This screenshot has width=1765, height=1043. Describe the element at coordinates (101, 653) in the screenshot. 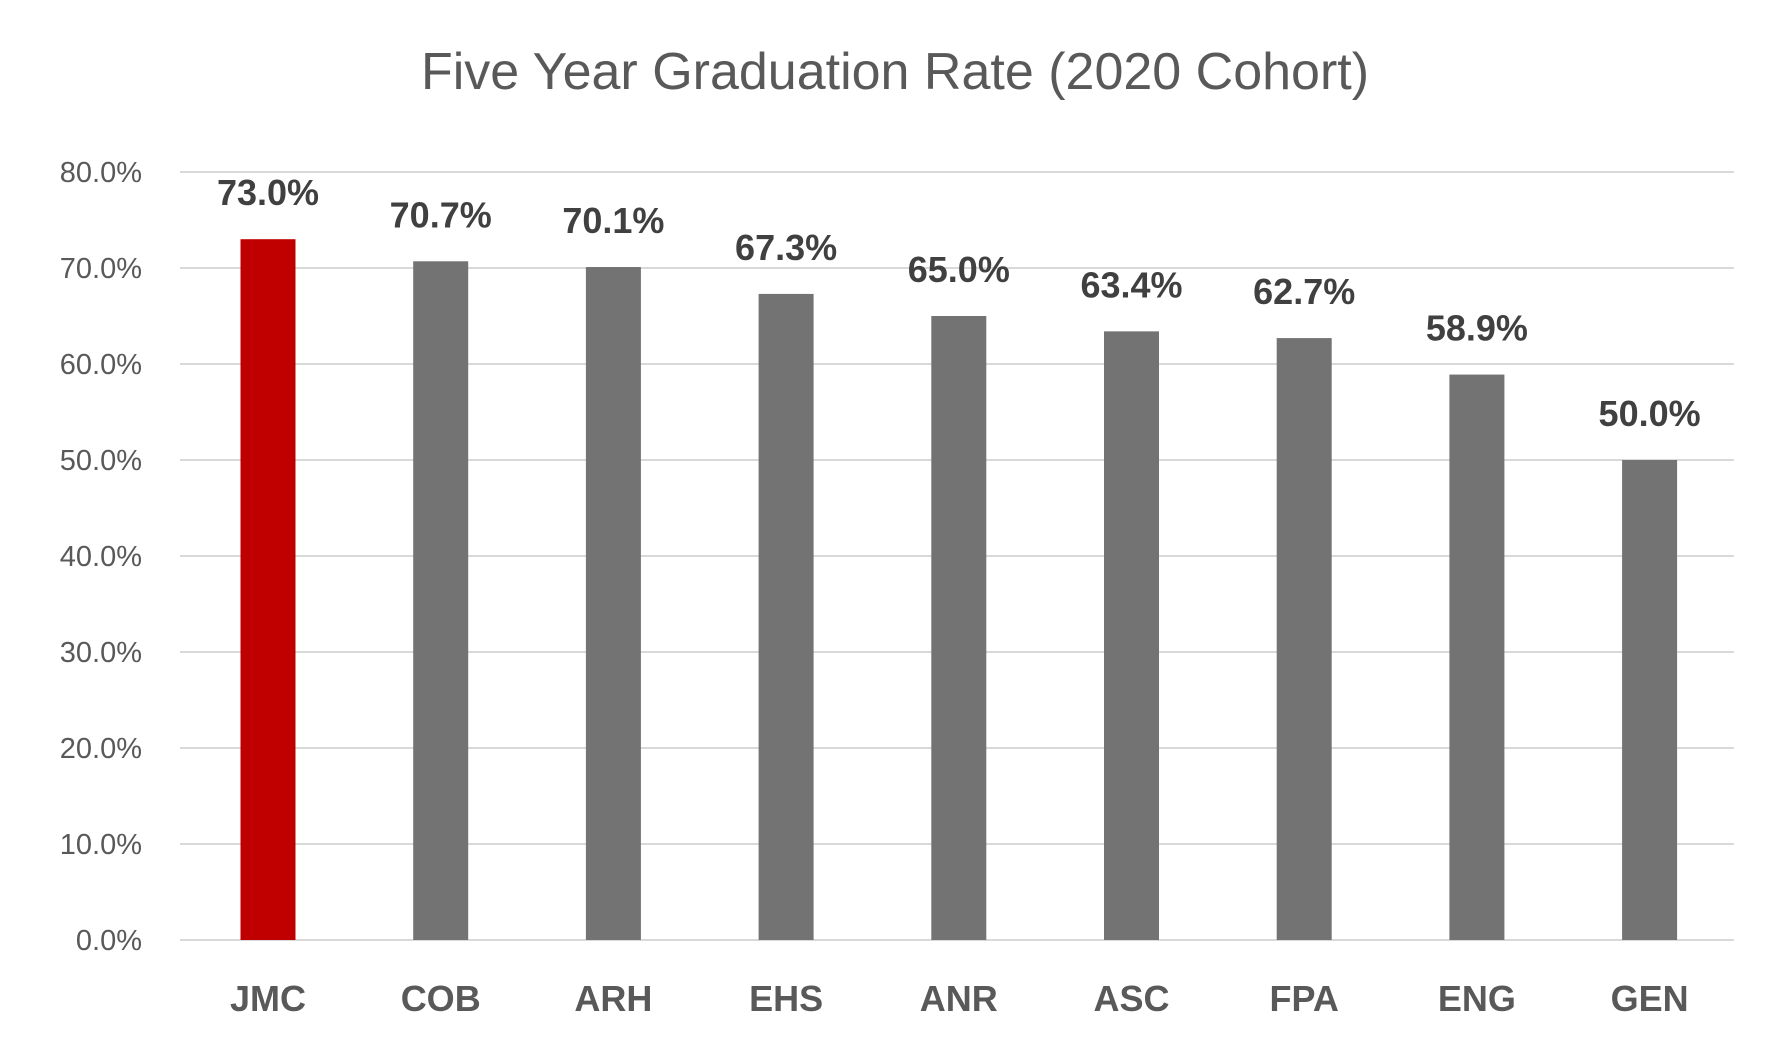

I see `y-tick-label: 30.0%` at that location.